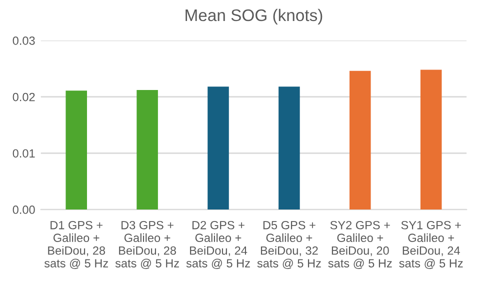 Image resolution: width=481 pixels, height=289 pixels. I want to click on y-tick-label: 0.00, so click(23, 210).